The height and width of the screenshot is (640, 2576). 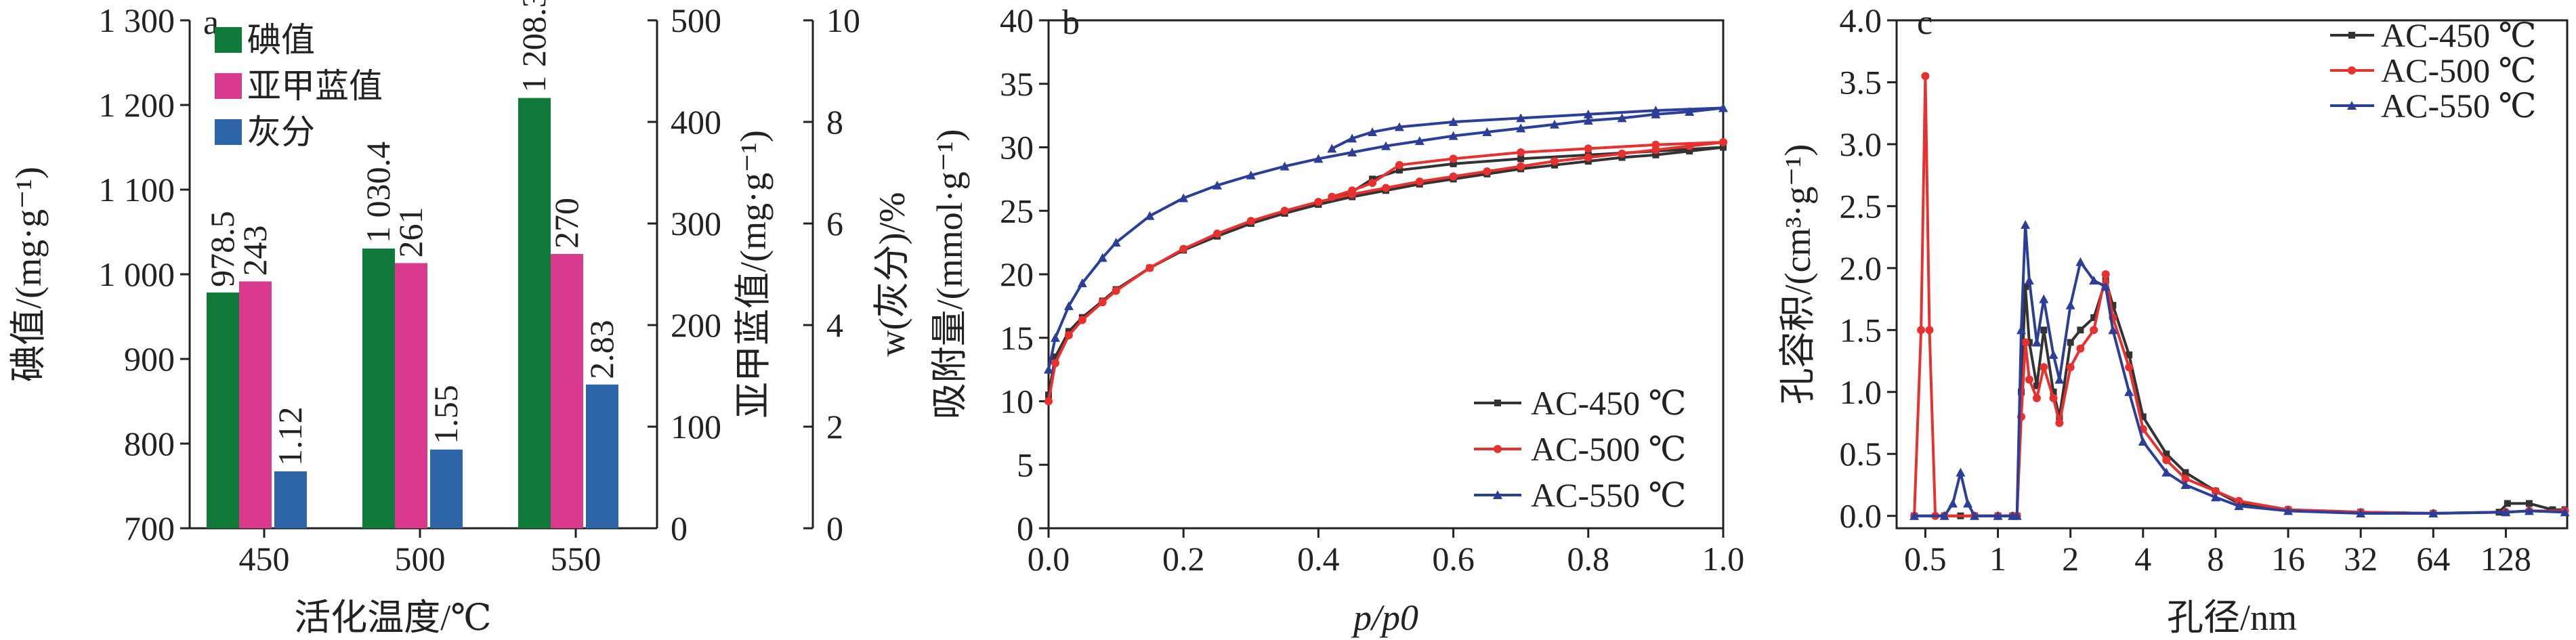 What do you see at coordinates (2361, 559) in the screenshot?
I see `x-tick-label: 32` at bounding box center [2361, 559].